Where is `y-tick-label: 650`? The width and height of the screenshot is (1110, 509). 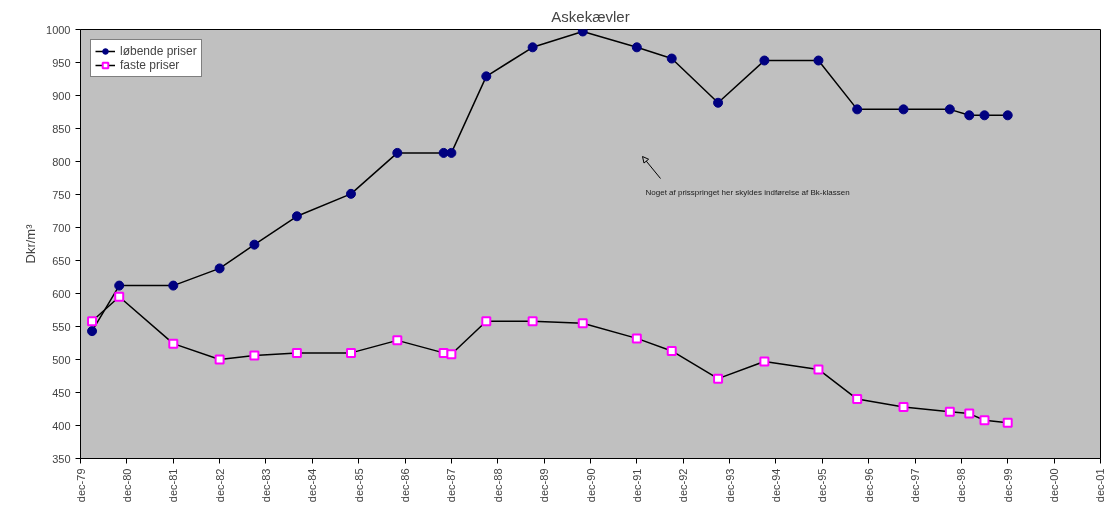 y-tick-label: 650 is located at coordinates (61, 260).